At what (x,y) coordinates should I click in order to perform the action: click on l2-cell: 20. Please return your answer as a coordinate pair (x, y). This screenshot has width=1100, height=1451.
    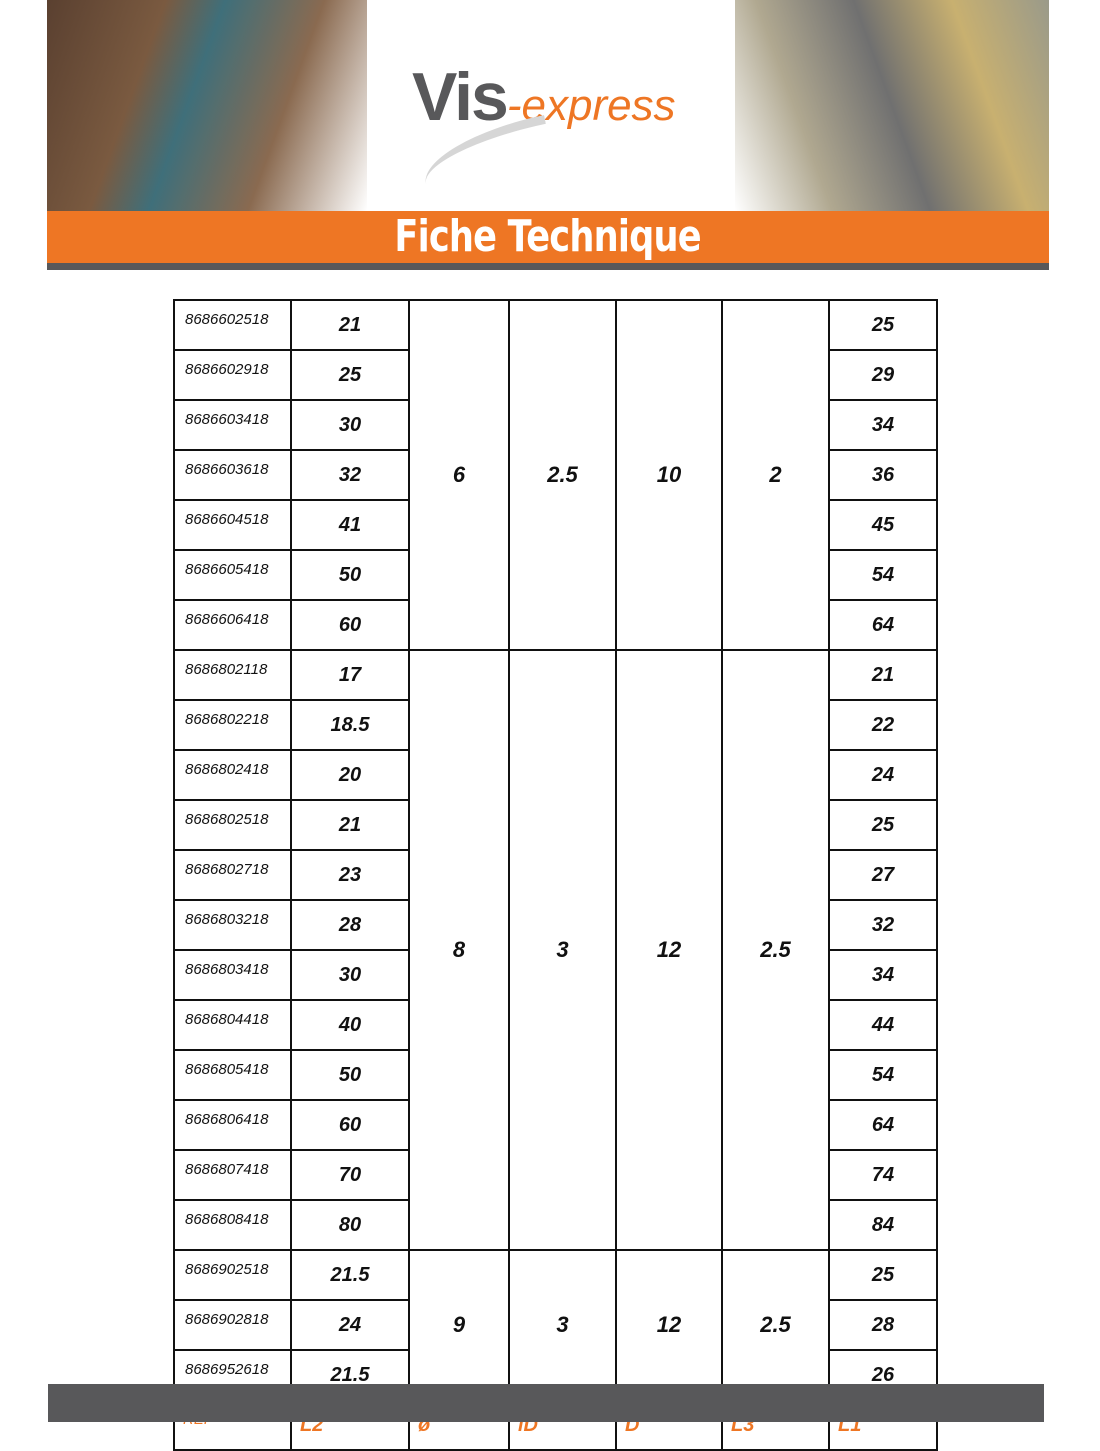
    Looking at the image, I should click on (350, 775).